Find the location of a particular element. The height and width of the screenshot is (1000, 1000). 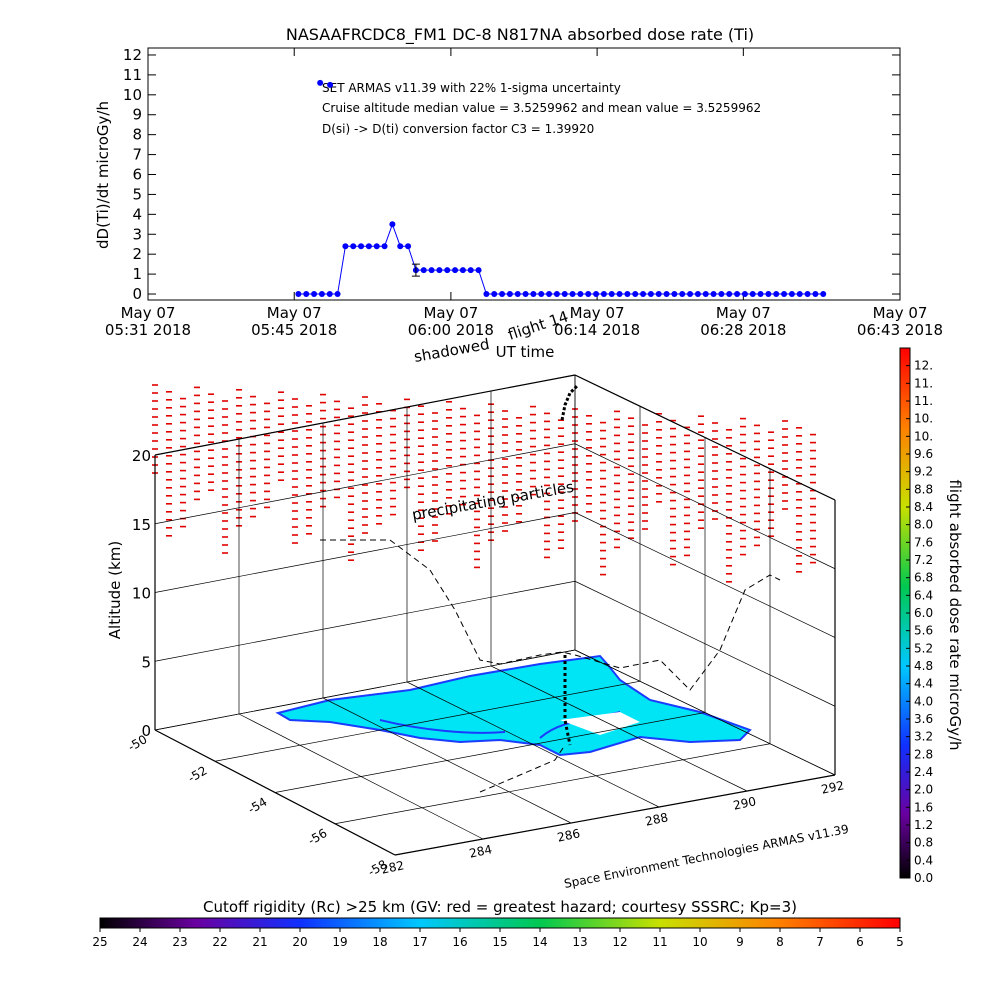

colorbar-tick-label: 21 is located at coordinates (259, 942).